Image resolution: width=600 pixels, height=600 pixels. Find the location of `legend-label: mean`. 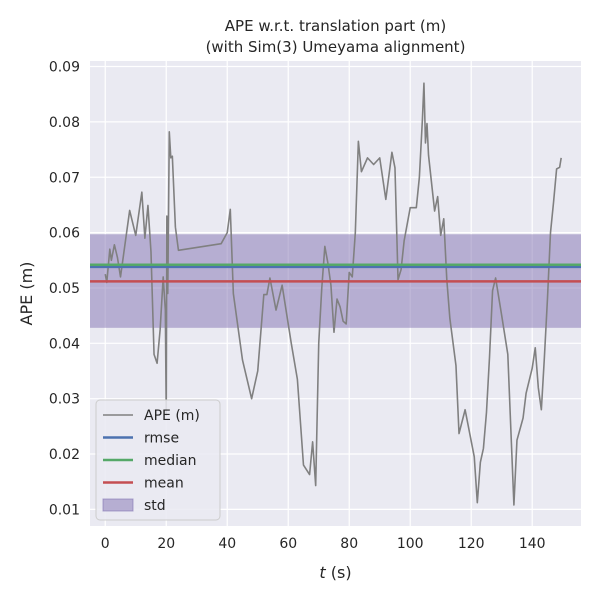

legend-label: mean is located at coordinates (164, 484).